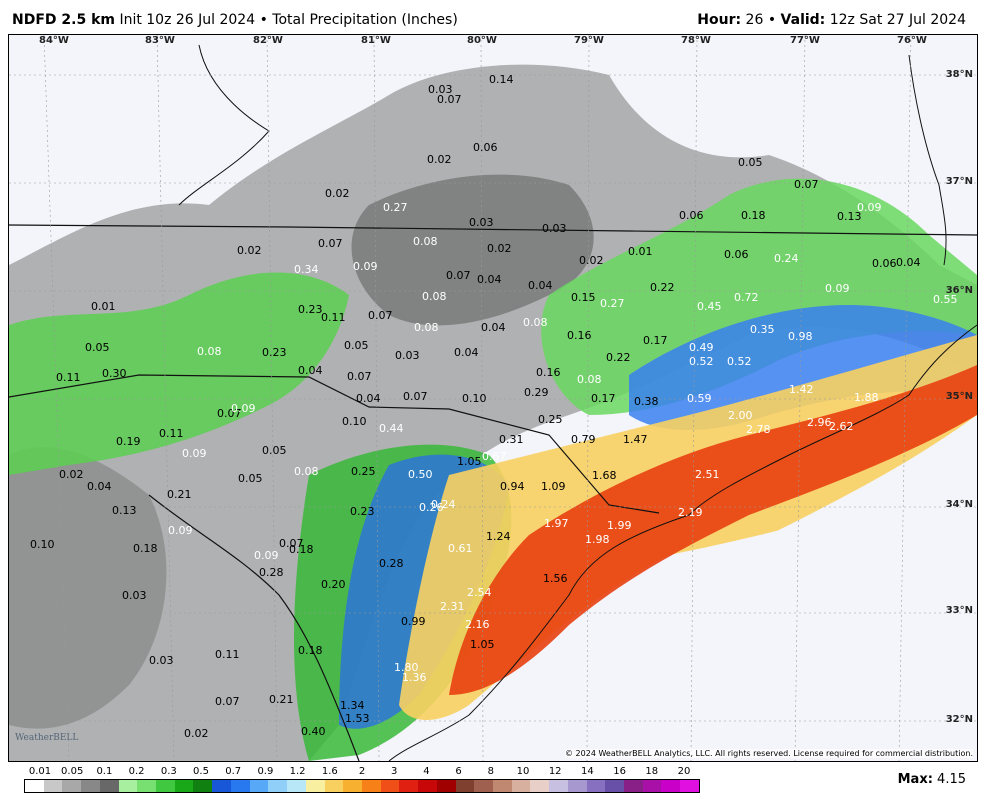 The height and width of the screenshot is (808, 984). I want to click on precip-value-label: 0.14, so click(501, 79).